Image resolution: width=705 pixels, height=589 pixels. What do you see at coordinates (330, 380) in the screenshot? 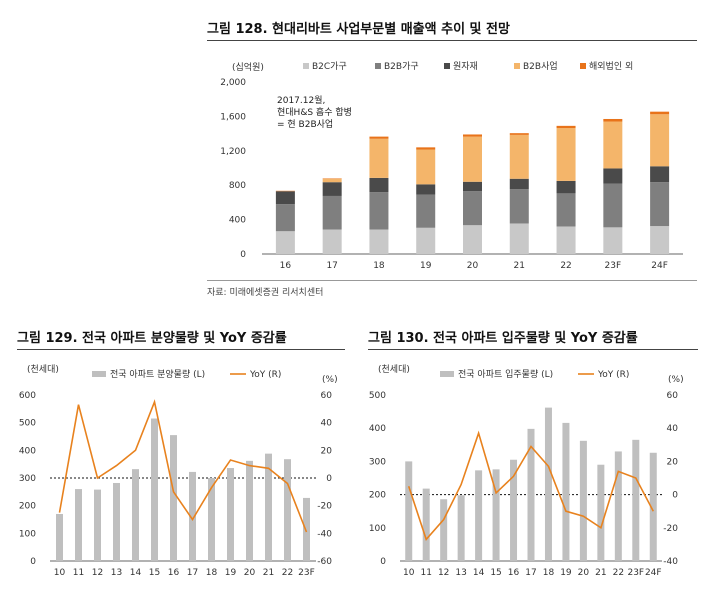
I see `chart2-y2-axis-label: (%)` at bounding box center [330, 380].